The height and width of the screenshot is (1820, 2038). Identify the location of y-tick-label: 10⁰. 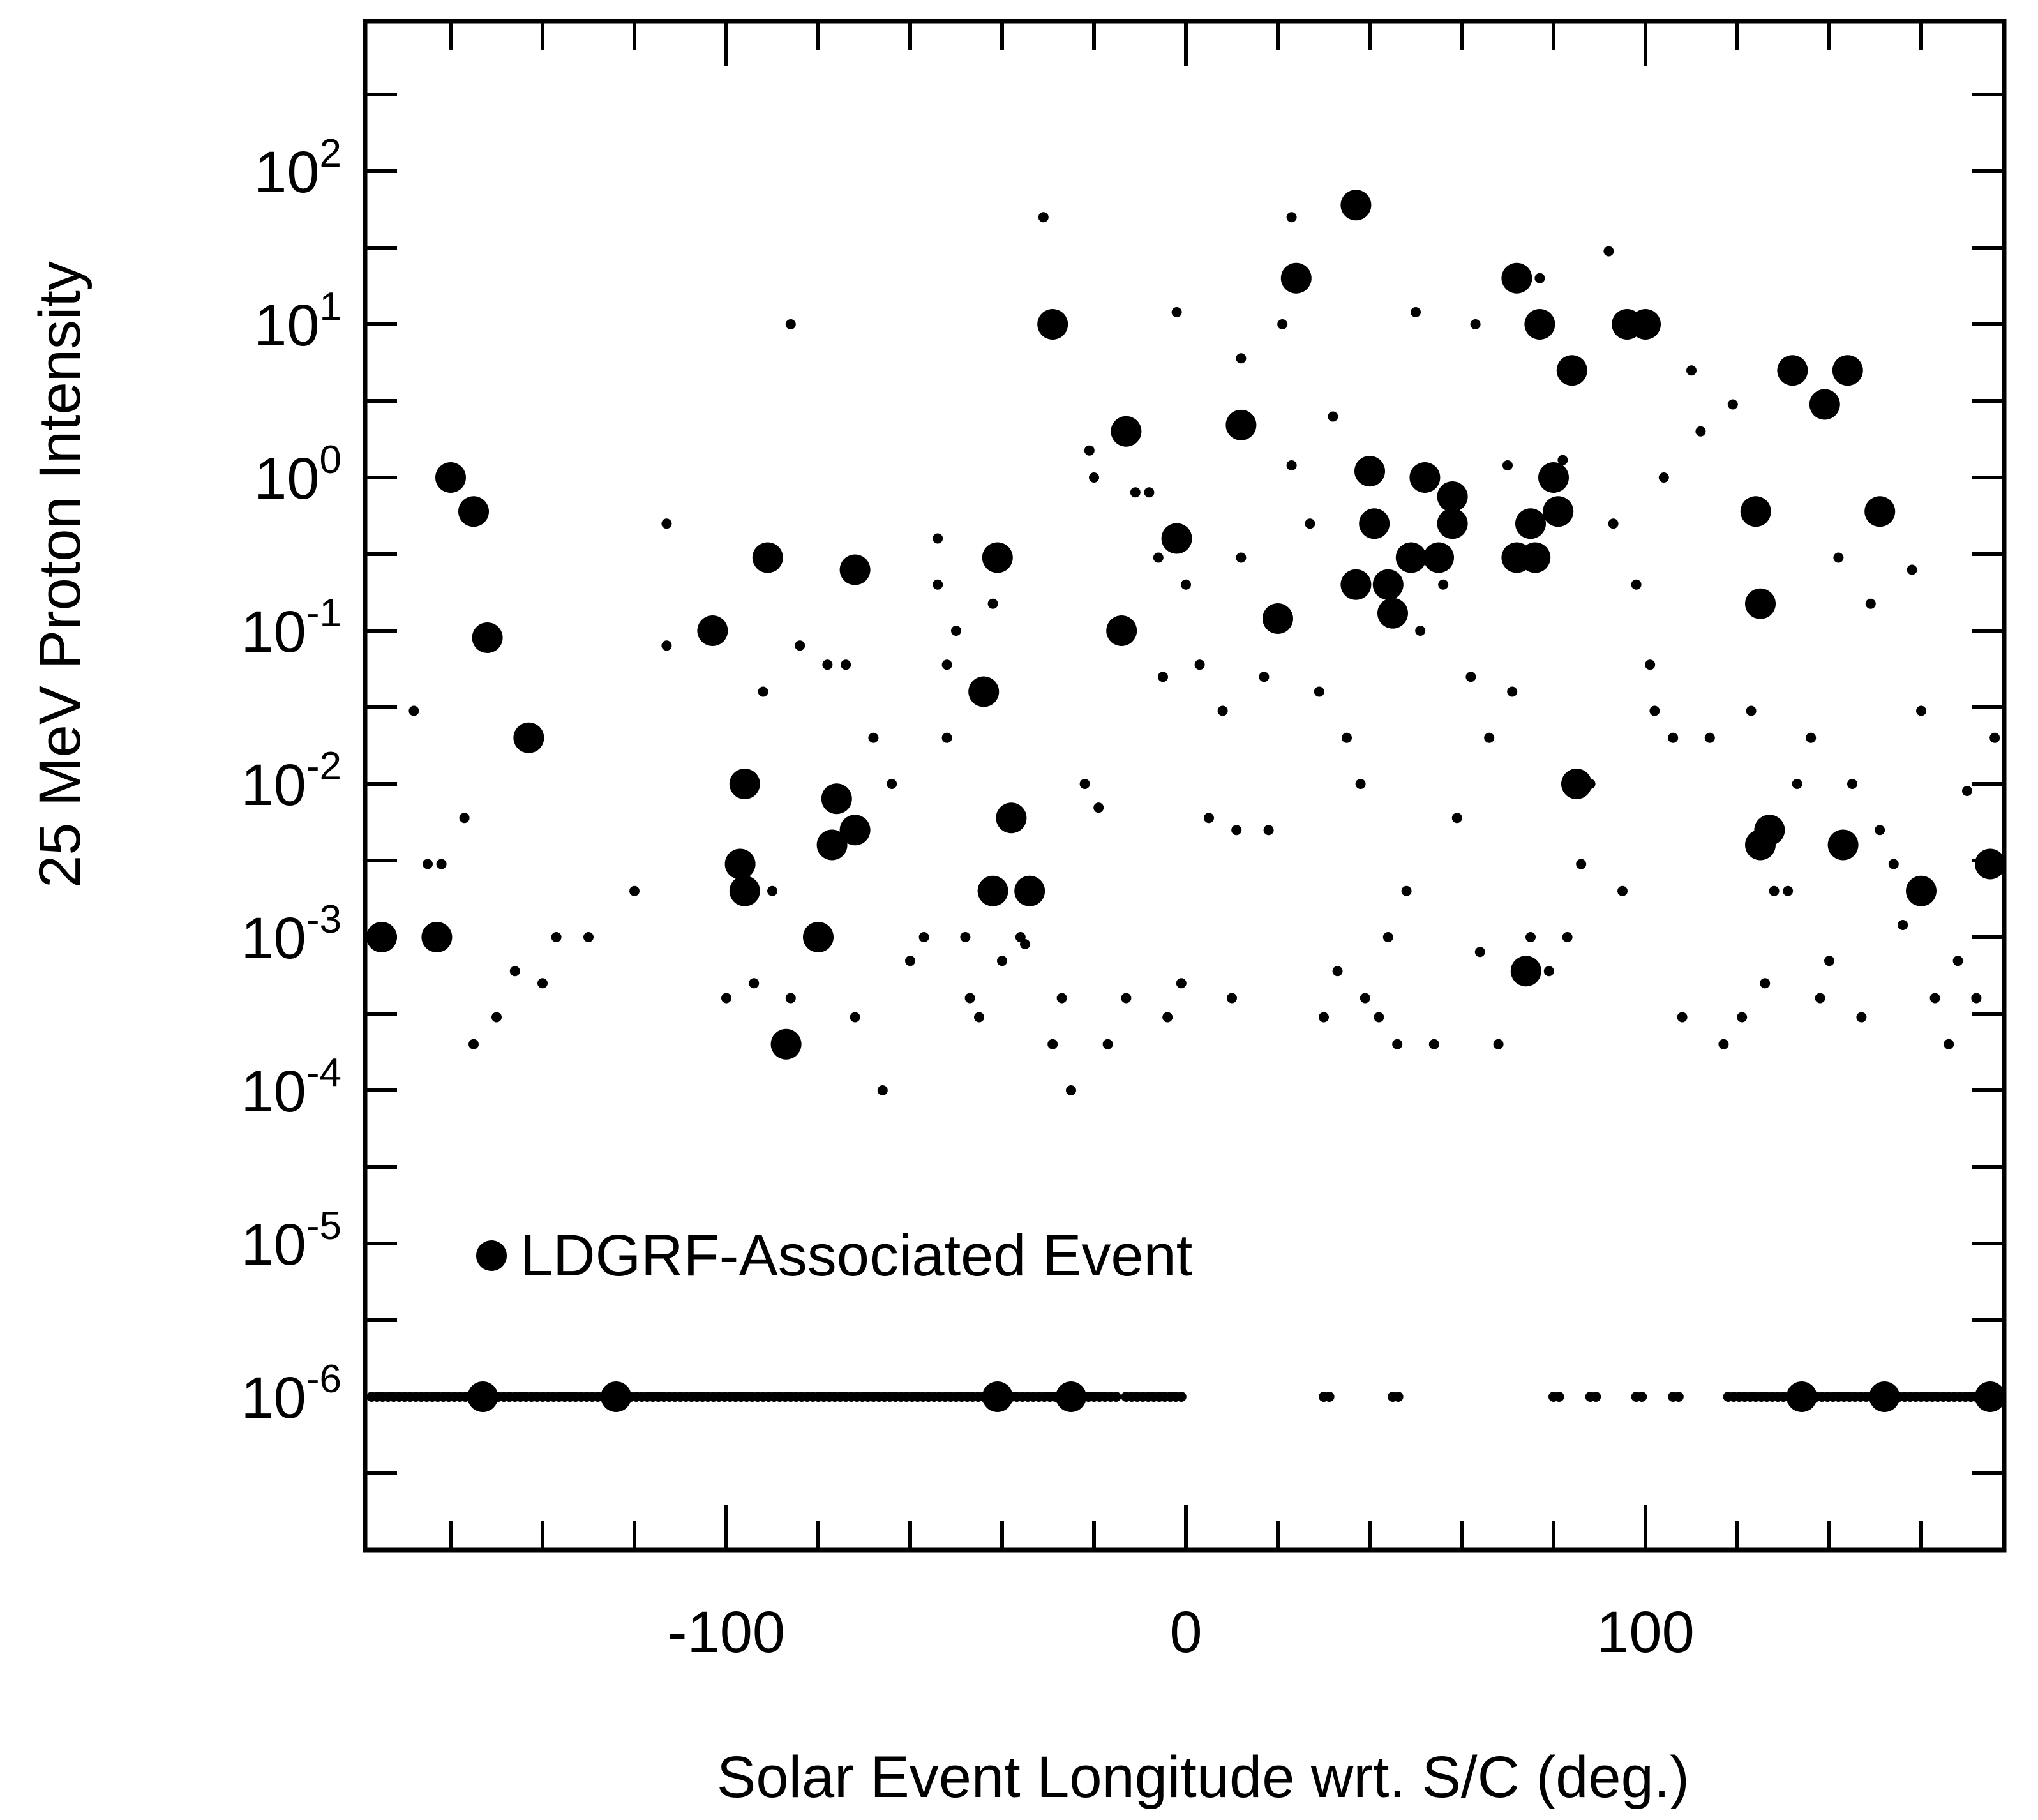
(297, 475).